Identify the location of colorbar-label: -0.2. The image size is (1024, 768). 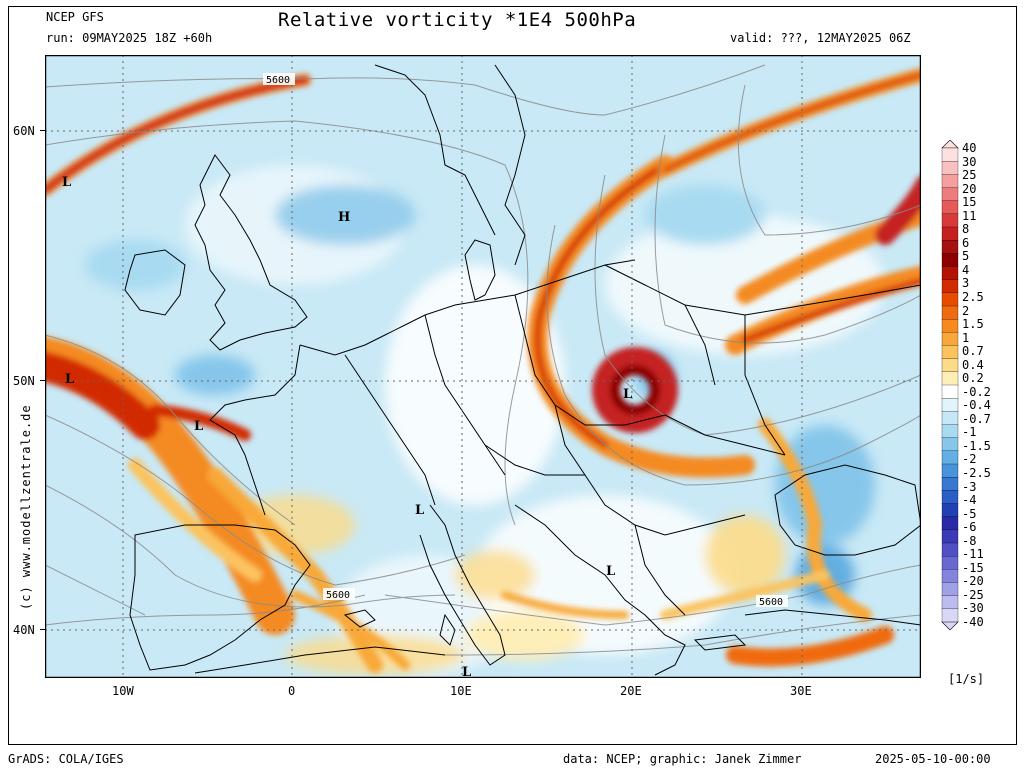
(976, 391).